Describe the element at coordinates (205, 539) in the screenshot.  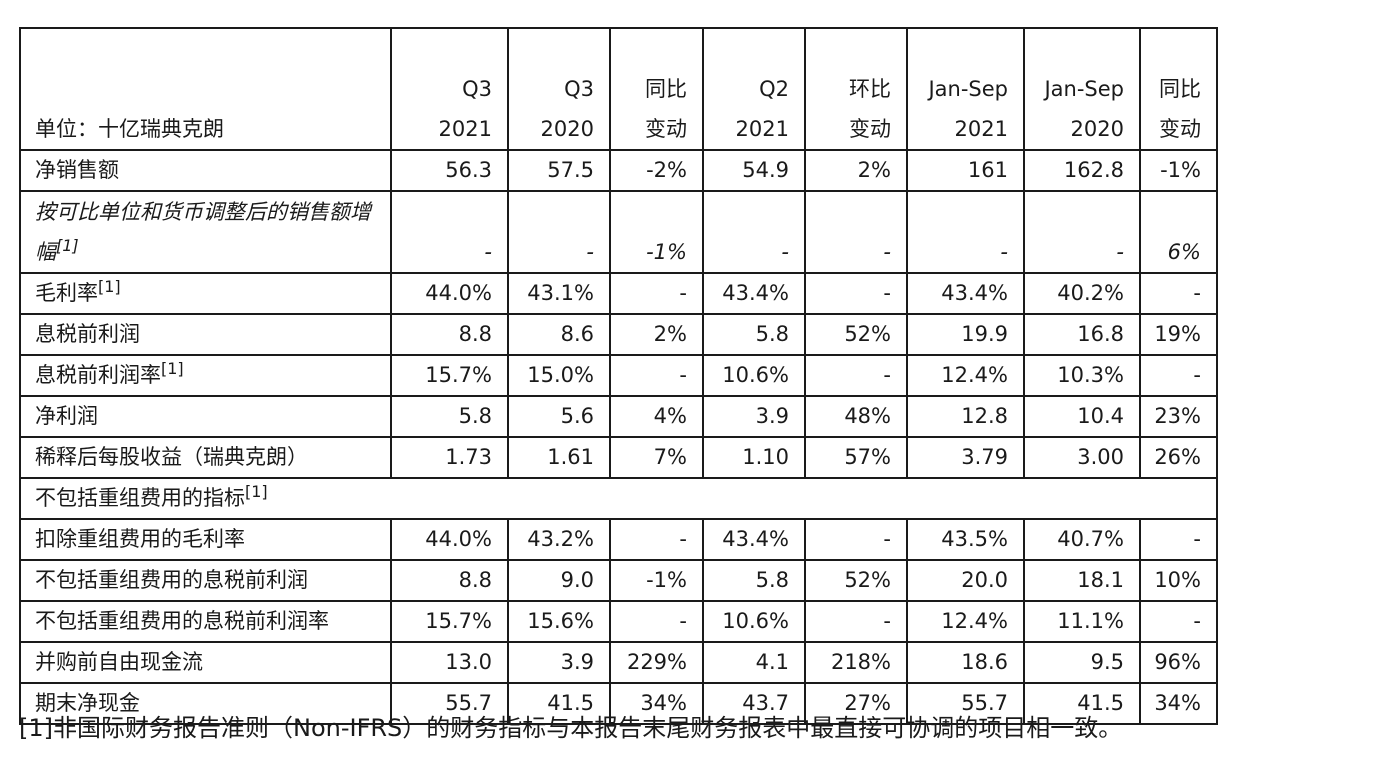
I see `row-label: 扣除重组费用的毛利率` at that location.